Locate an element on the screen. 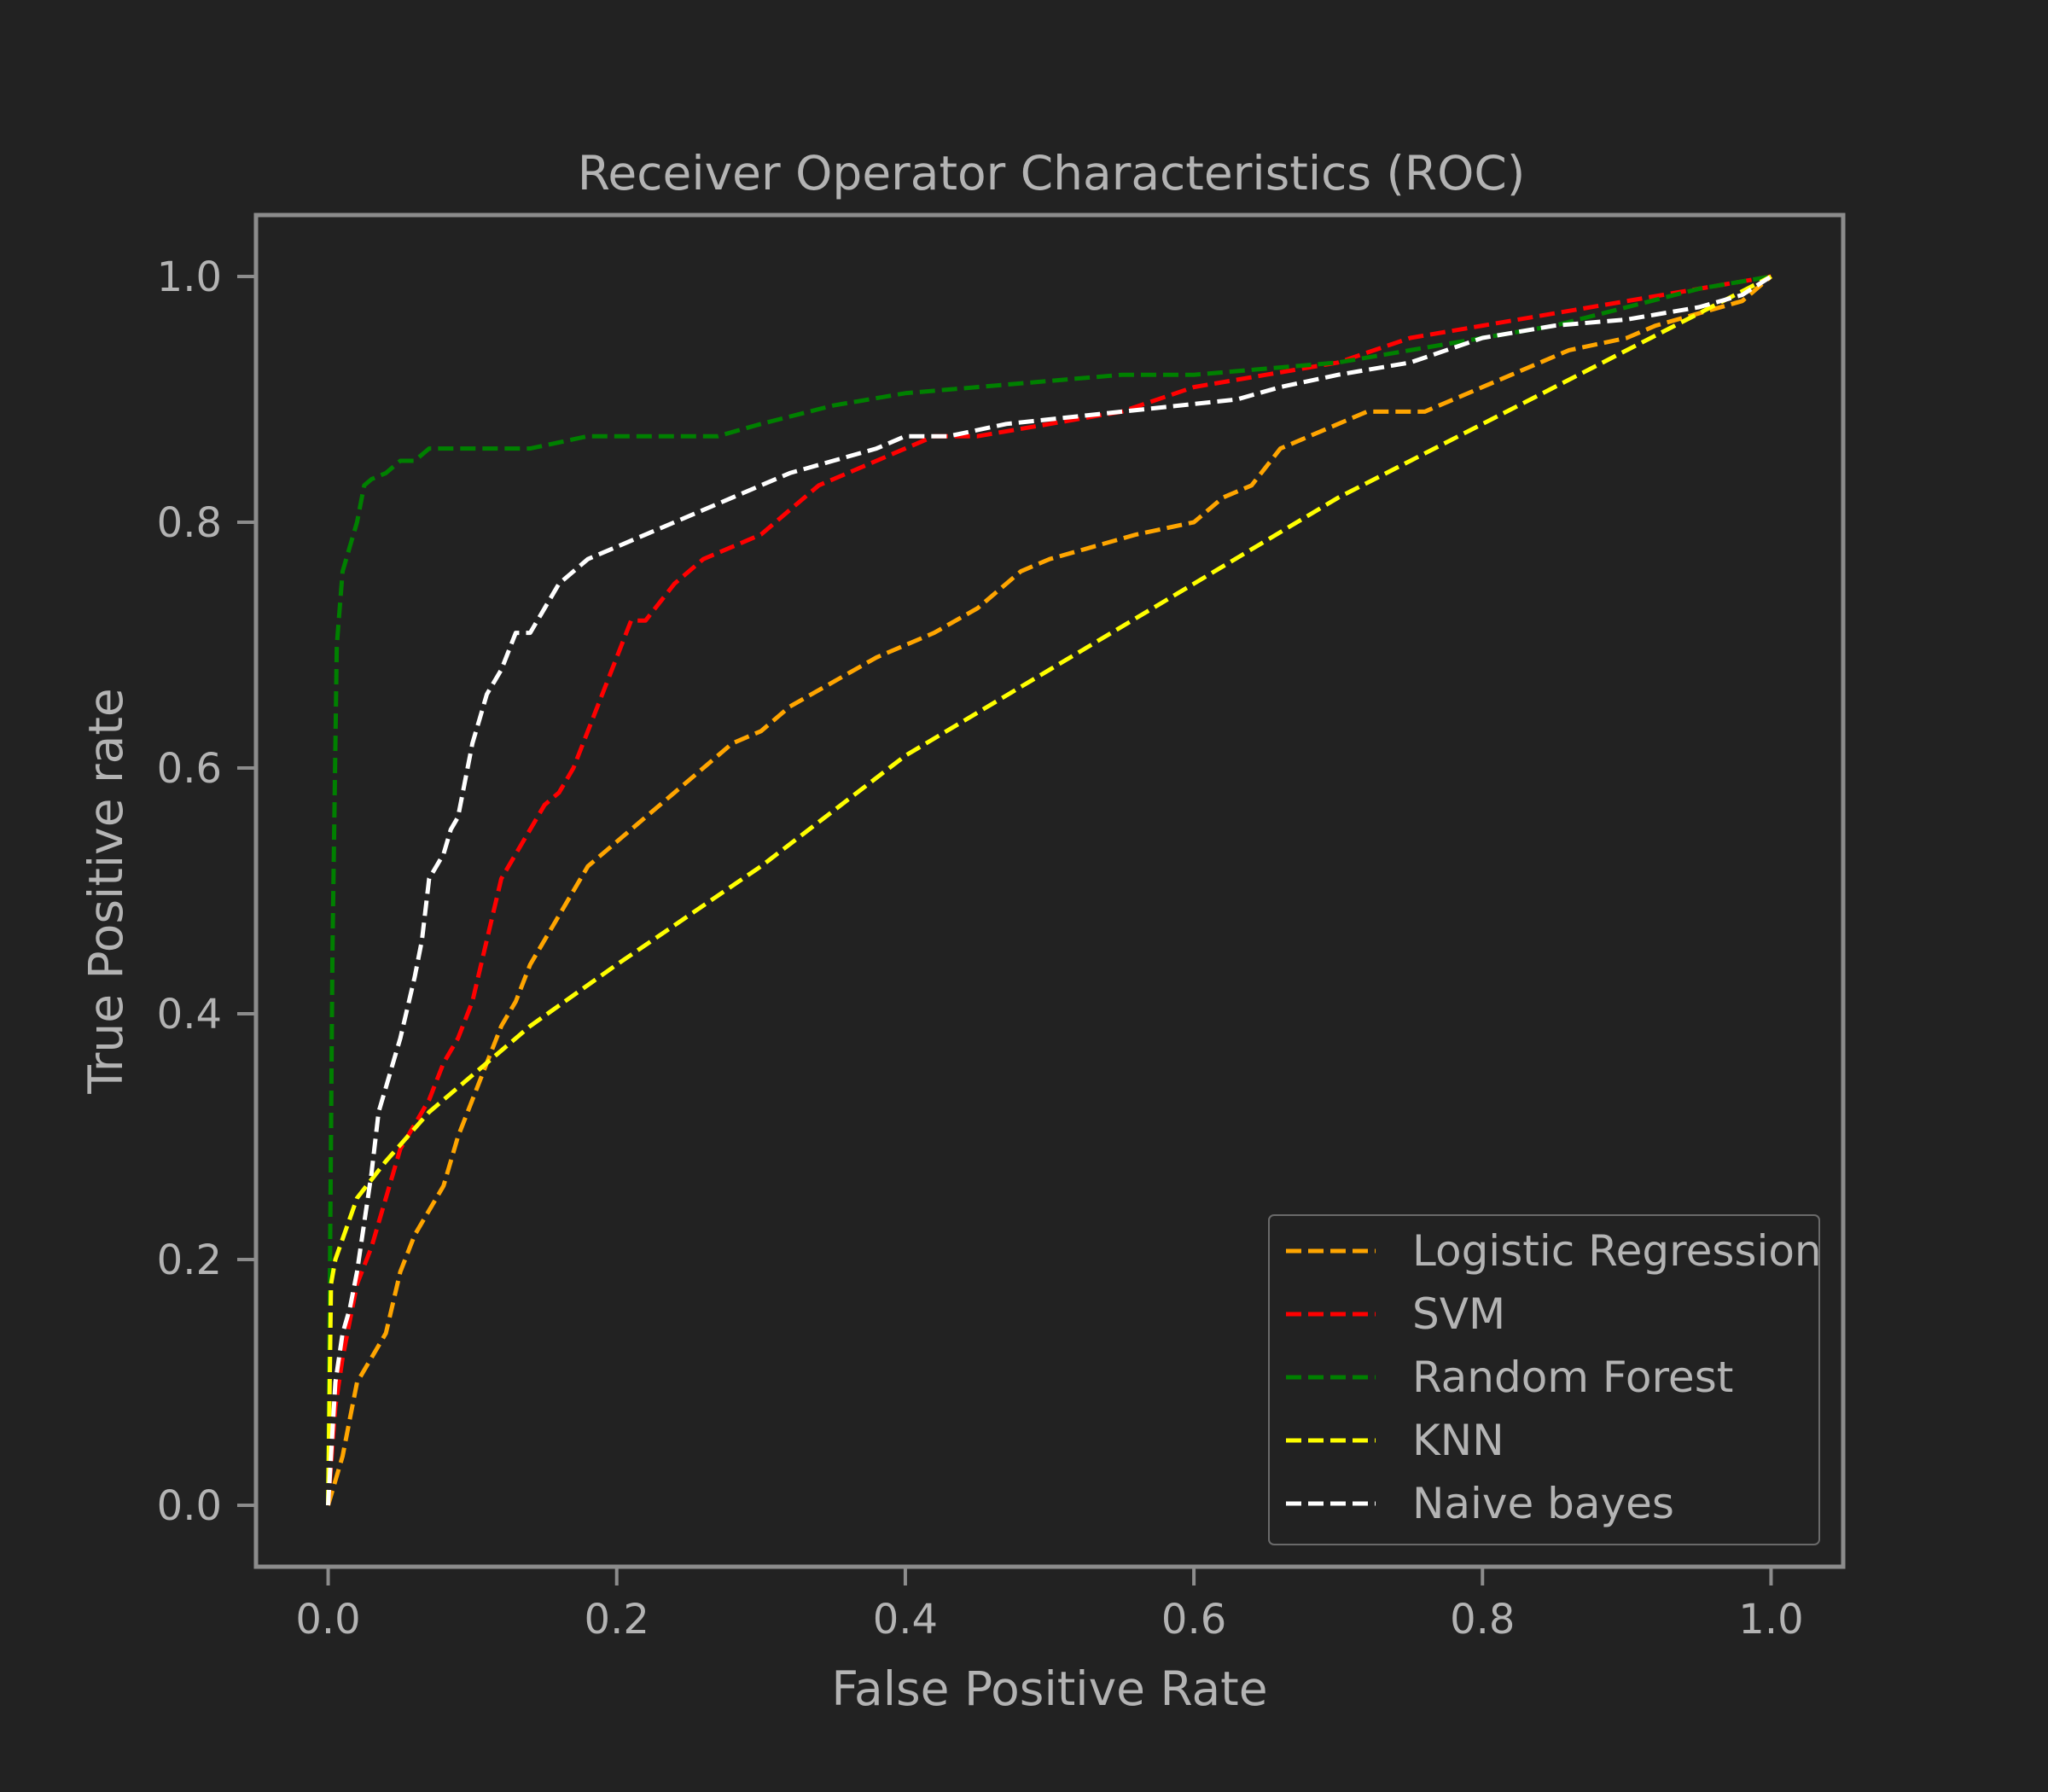  y-tick-label: 0.0 is located at coordinates (189, 1506).